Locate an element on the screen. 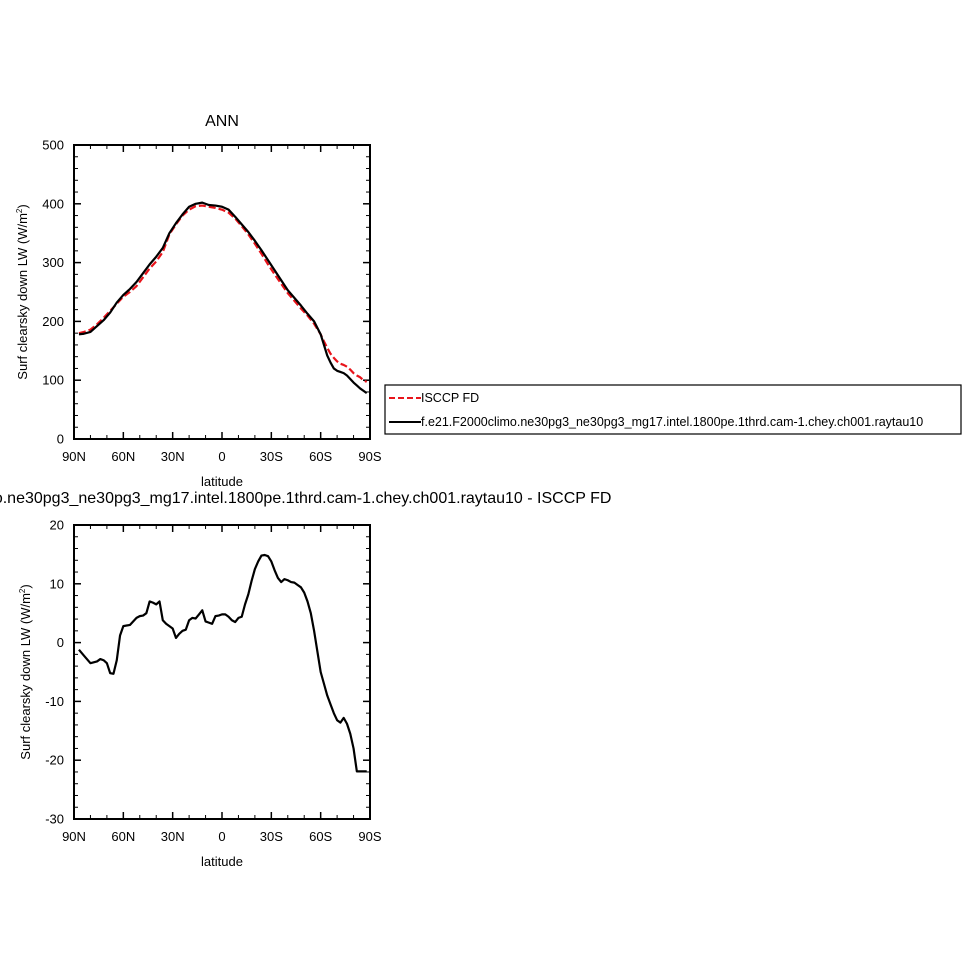  bottom-axis-ticks is located at coordinates (222, 672).